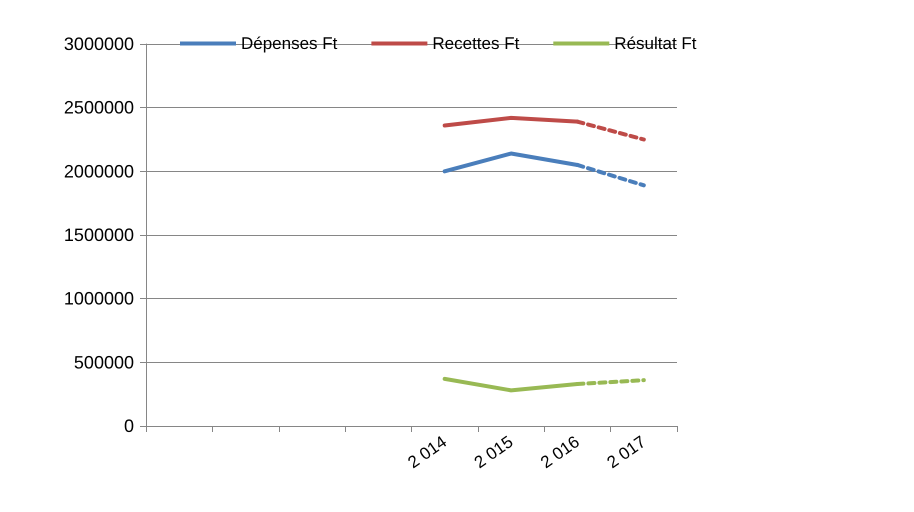 The width and height of the screenshot is (914, 512). Describe the element at coordinates (99, 235) in the screenshot. I see `y-tick-label: 1500000` at that location.